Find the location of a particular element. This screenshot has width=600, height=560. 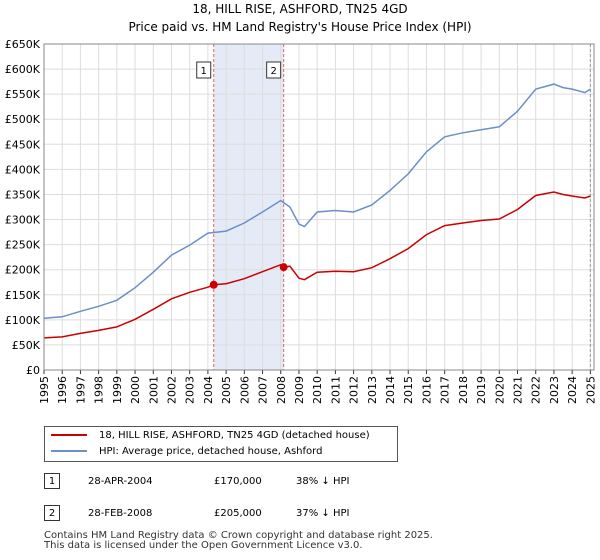

x-tick-label: 2022 is located at coordinates (536, 390).